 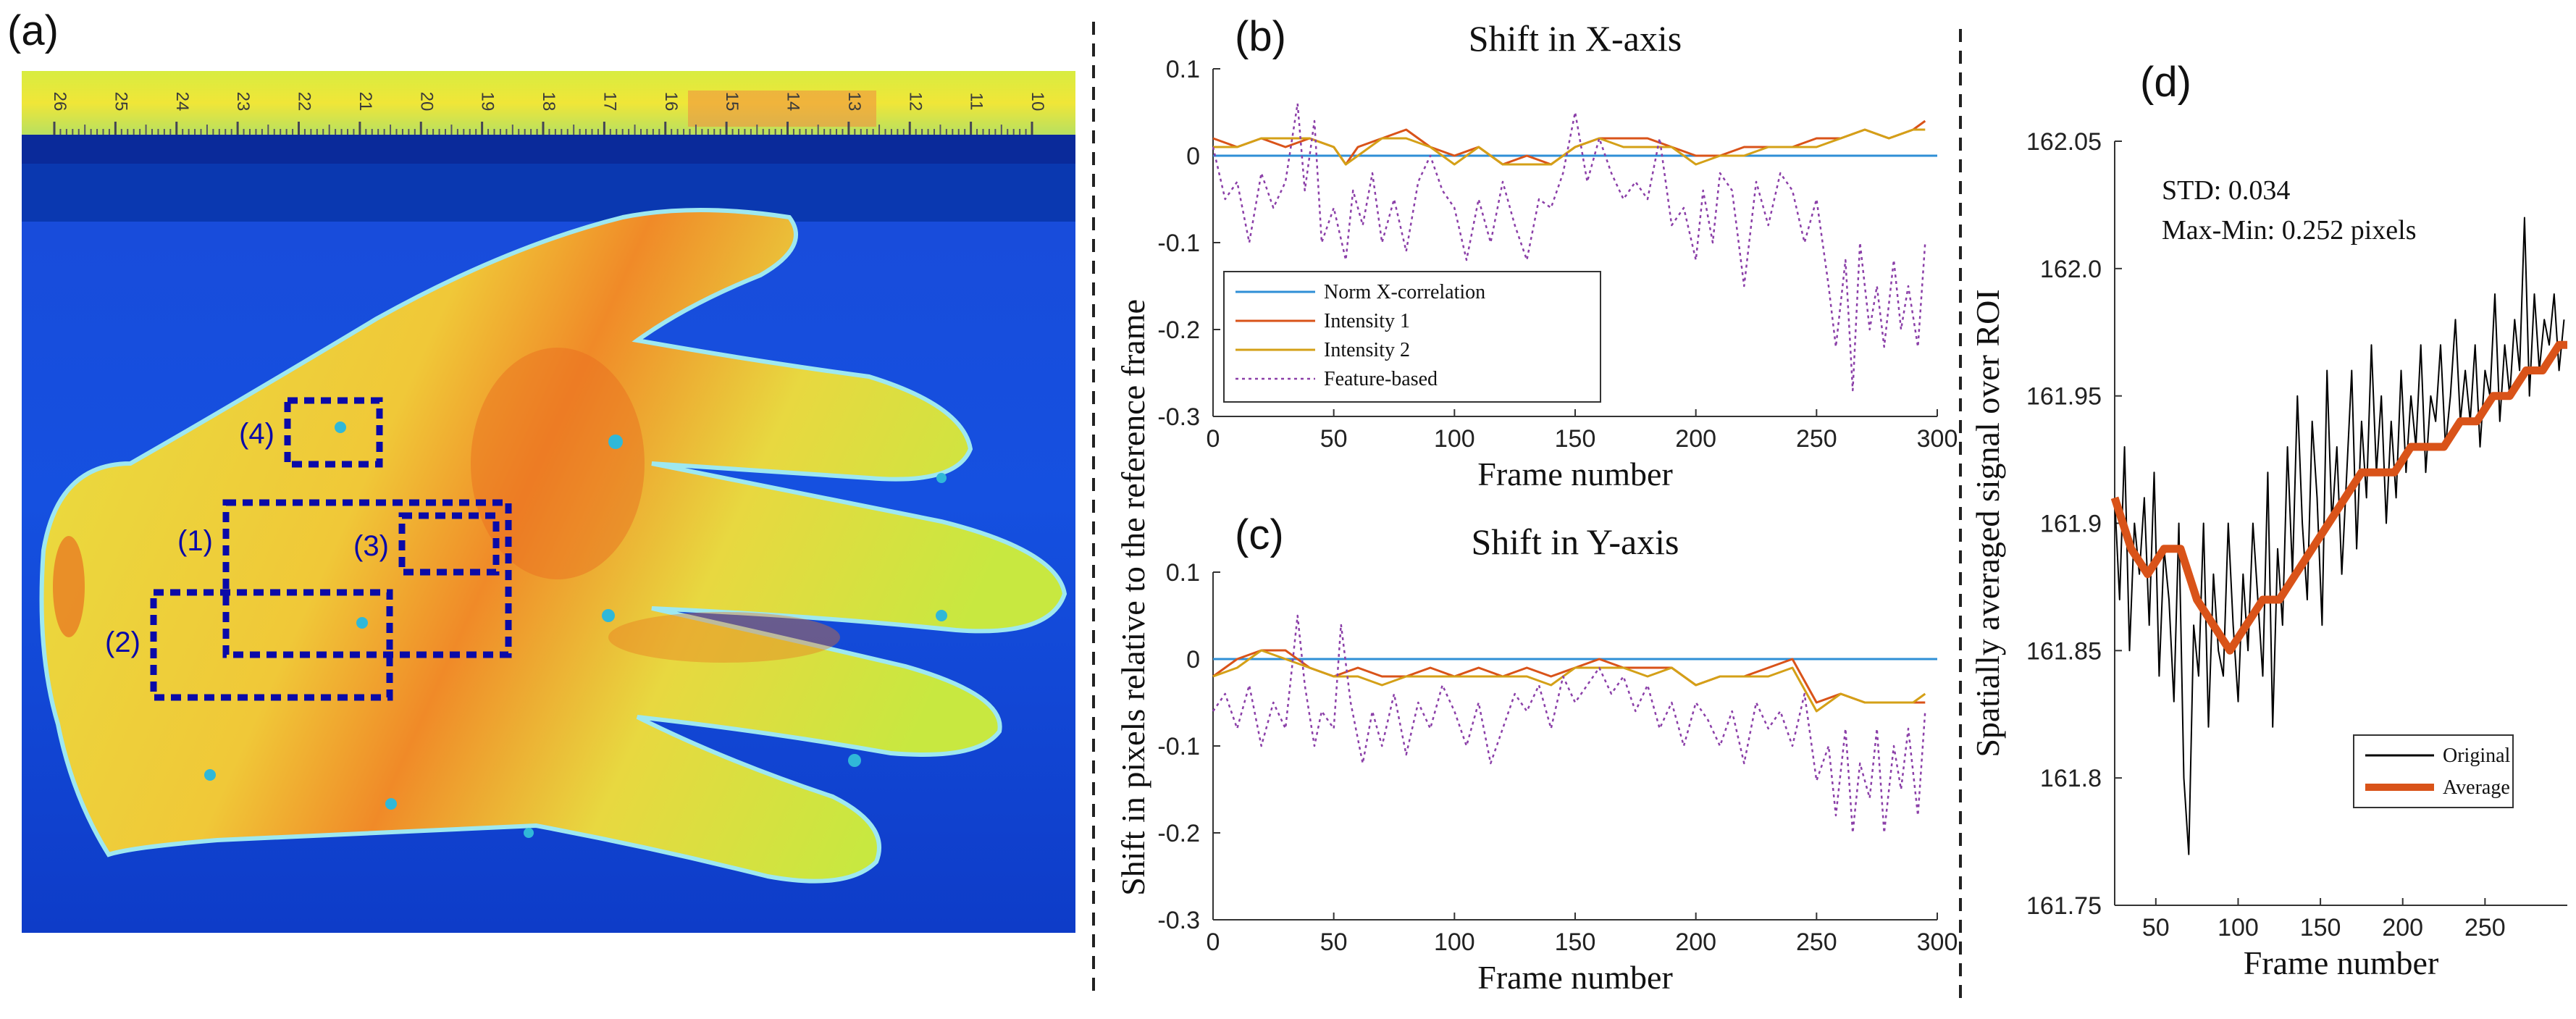 I want to click on y-axis-label: Spatially averaged signal over ROI, so click(x=1987, y=523).